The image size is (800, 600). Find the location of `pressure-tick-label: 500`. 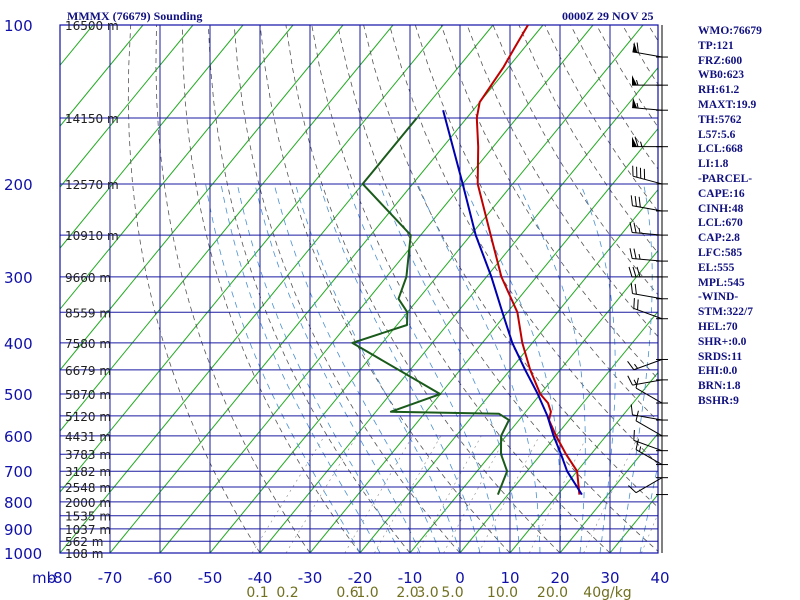

pressure-tick-label: 500 is located at coordinates (18, 395).